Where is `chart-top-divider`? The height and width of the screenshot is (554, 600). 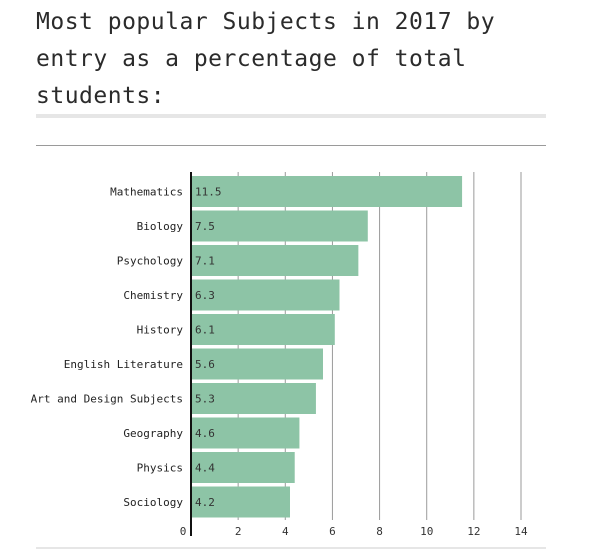 chart-top-divider is located at coordinates (291, 145).